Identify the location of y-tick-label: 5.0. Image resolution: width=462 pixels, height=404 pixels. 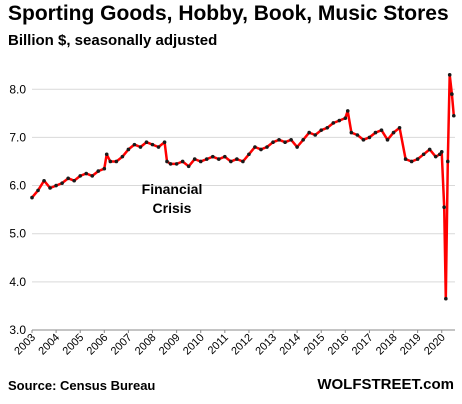
(17, 234).